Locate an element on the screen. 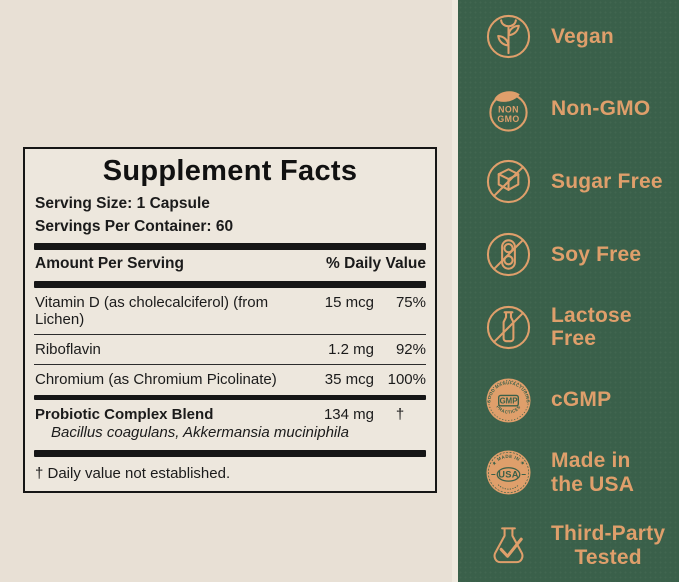 The width and height of the screenshot is (679, 582). sugar-free-cube-icon is located at coordinates (508, 182).